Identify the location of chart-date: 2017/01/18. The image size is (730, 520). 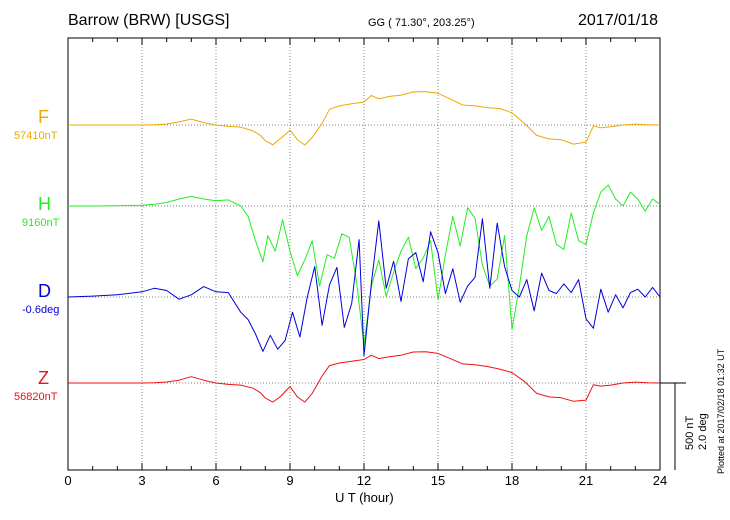
(618, 20).